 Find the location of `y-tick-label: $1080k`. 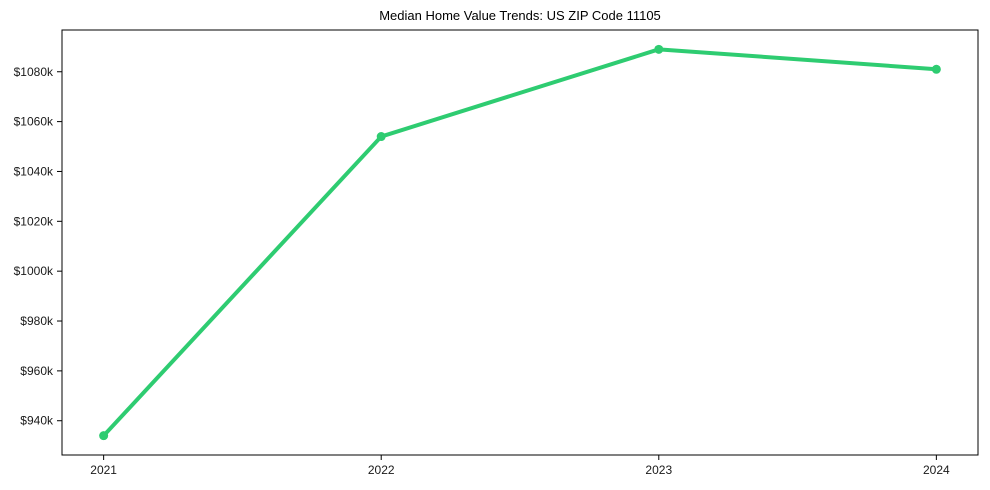

y-tick-label: $1080k is located at coordinates (34, 72).